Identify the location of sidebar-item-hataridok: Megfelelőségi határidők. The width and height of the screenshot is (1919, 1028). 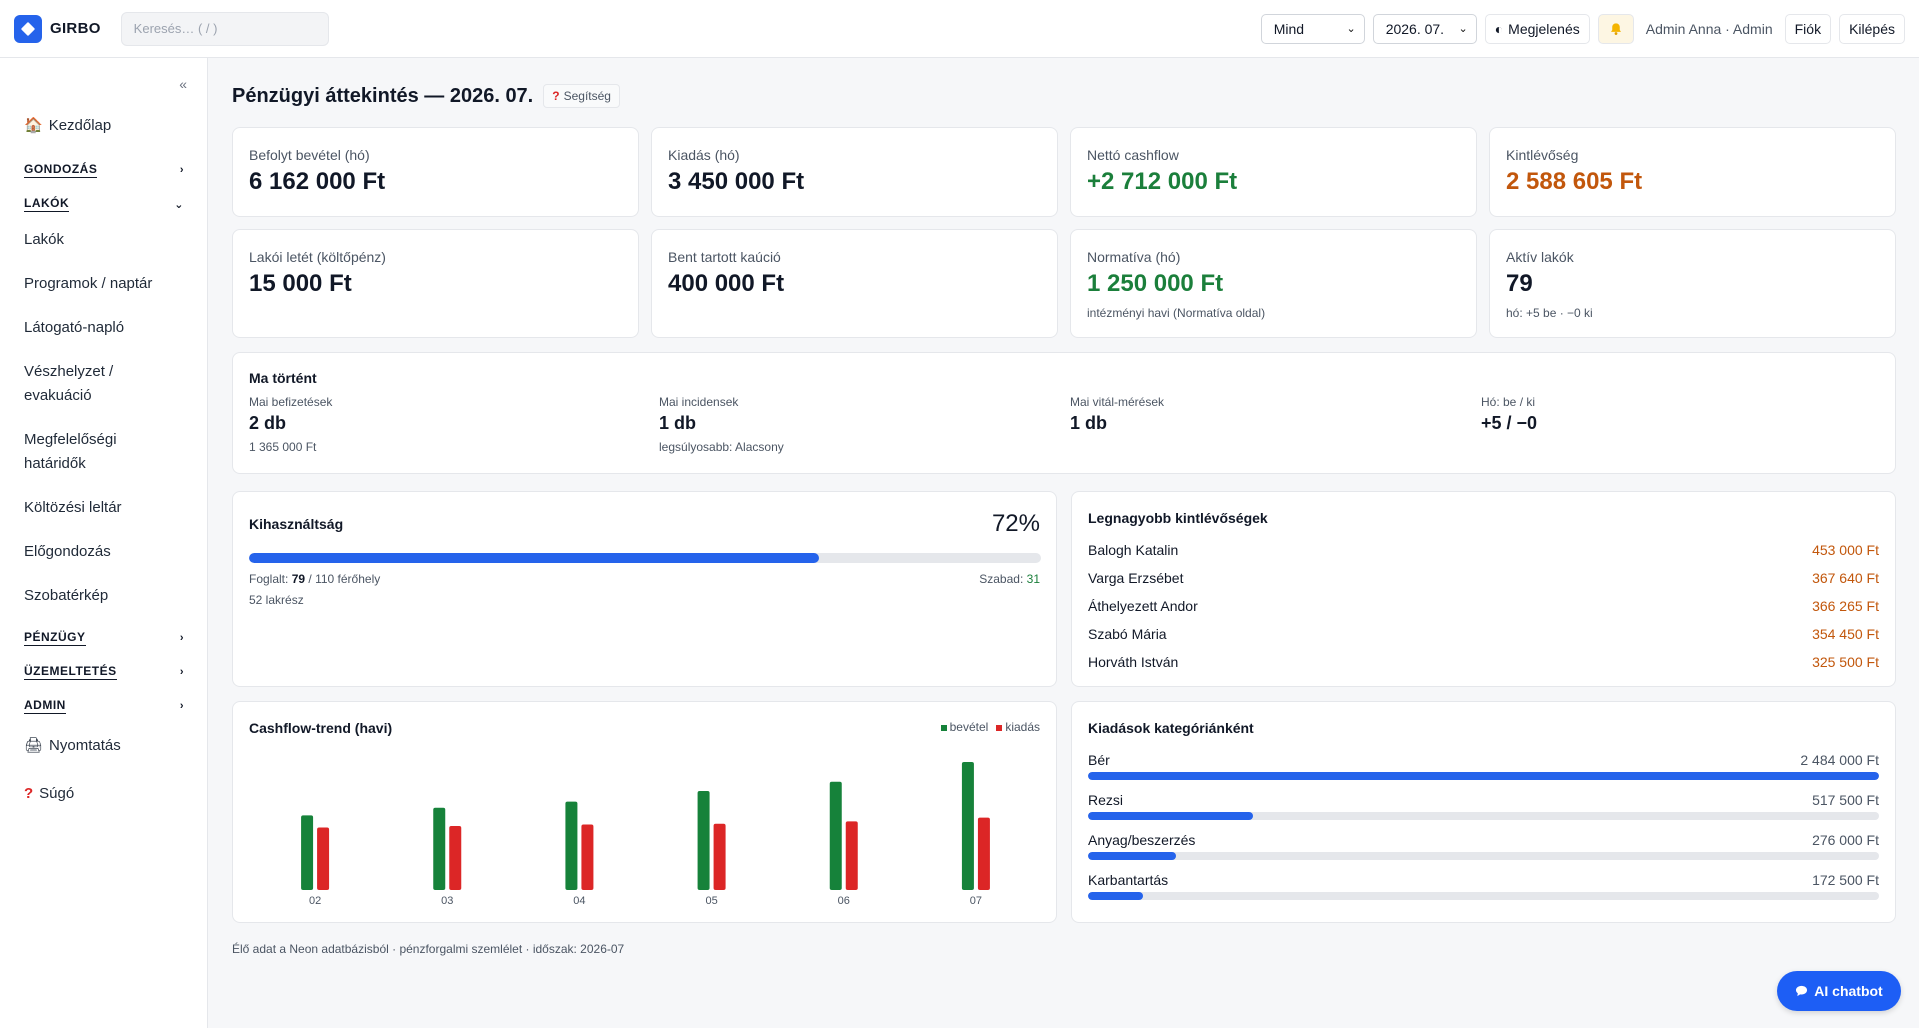
(70, 451).